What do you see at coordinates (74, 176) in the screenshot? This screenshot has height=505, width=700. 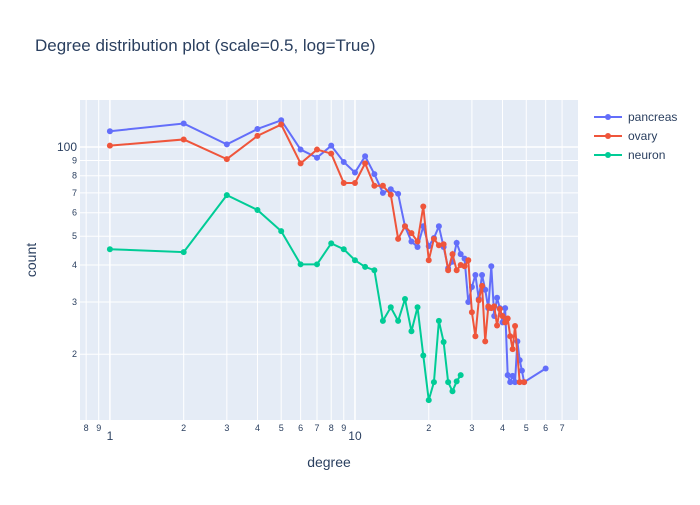 I see `y-tick-label: 8` at bounding box center [74, 176].